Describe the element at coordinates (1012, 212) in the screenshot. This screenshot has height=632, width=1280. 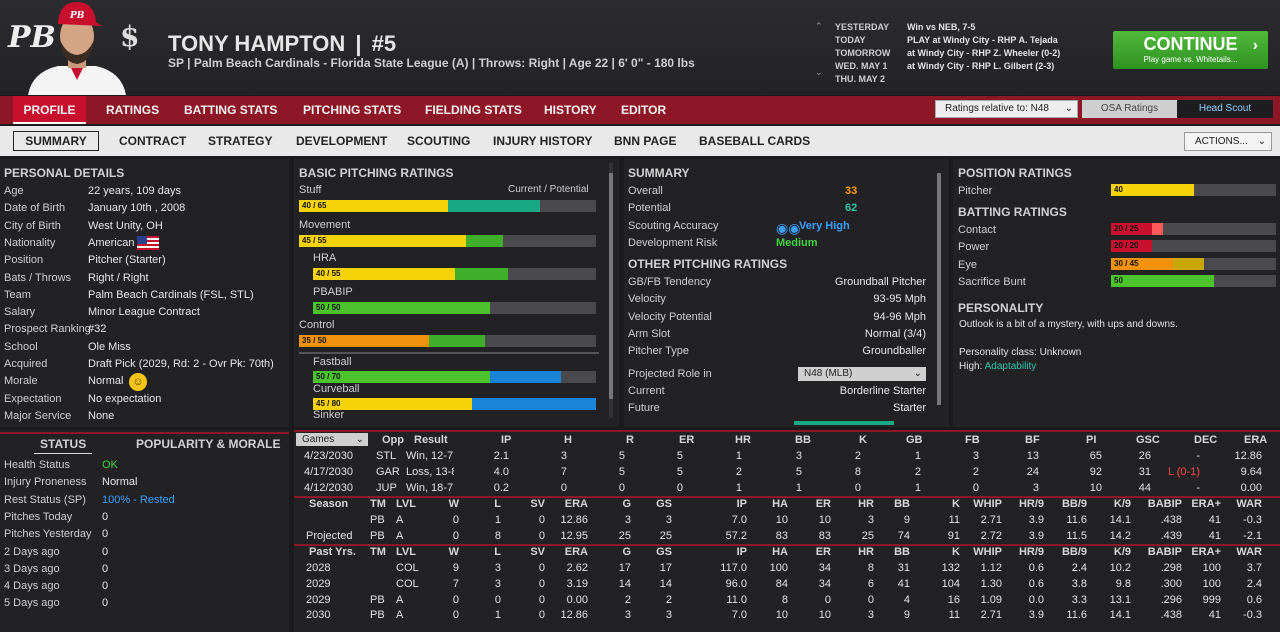
I see `batting-ratings-title: BATTING RATINGS` at that location.